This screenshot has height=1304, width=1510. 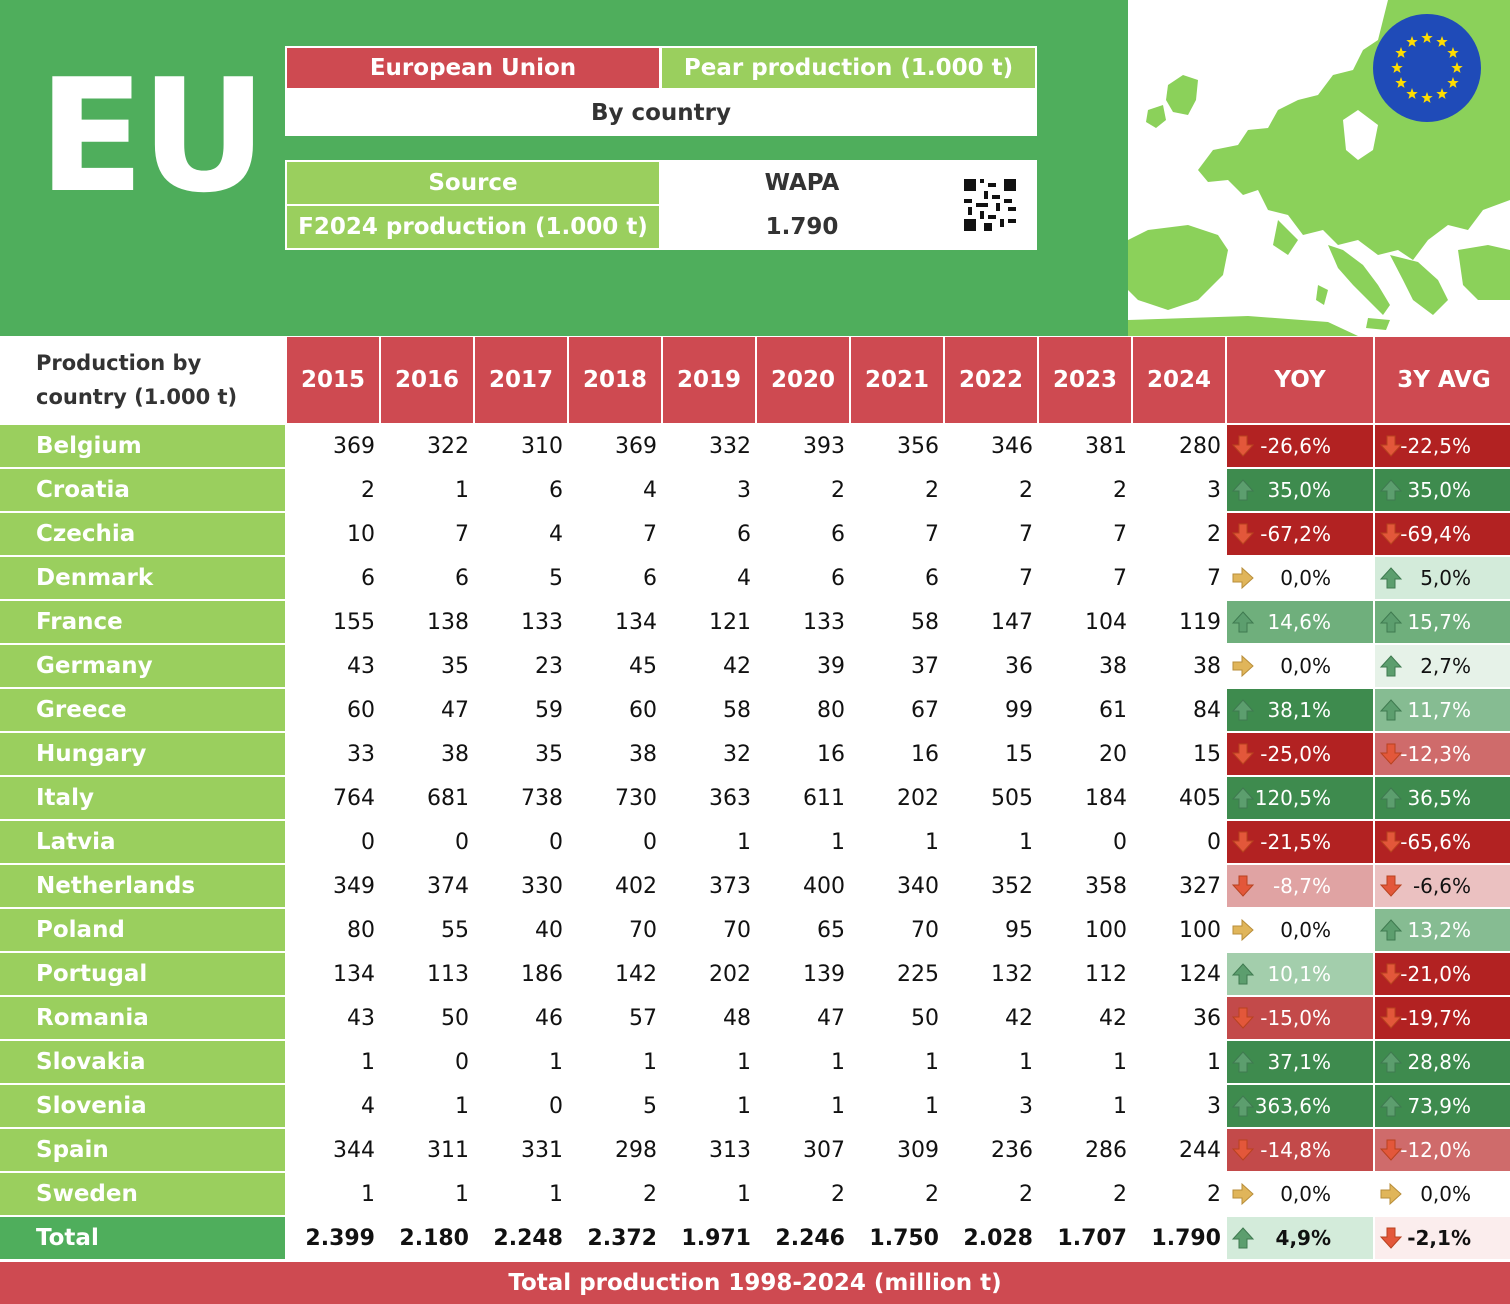 What do you see at coordinates (991, 446) in the screenshot?
I see `value-cell: 346` at bounding box center [991, 446].